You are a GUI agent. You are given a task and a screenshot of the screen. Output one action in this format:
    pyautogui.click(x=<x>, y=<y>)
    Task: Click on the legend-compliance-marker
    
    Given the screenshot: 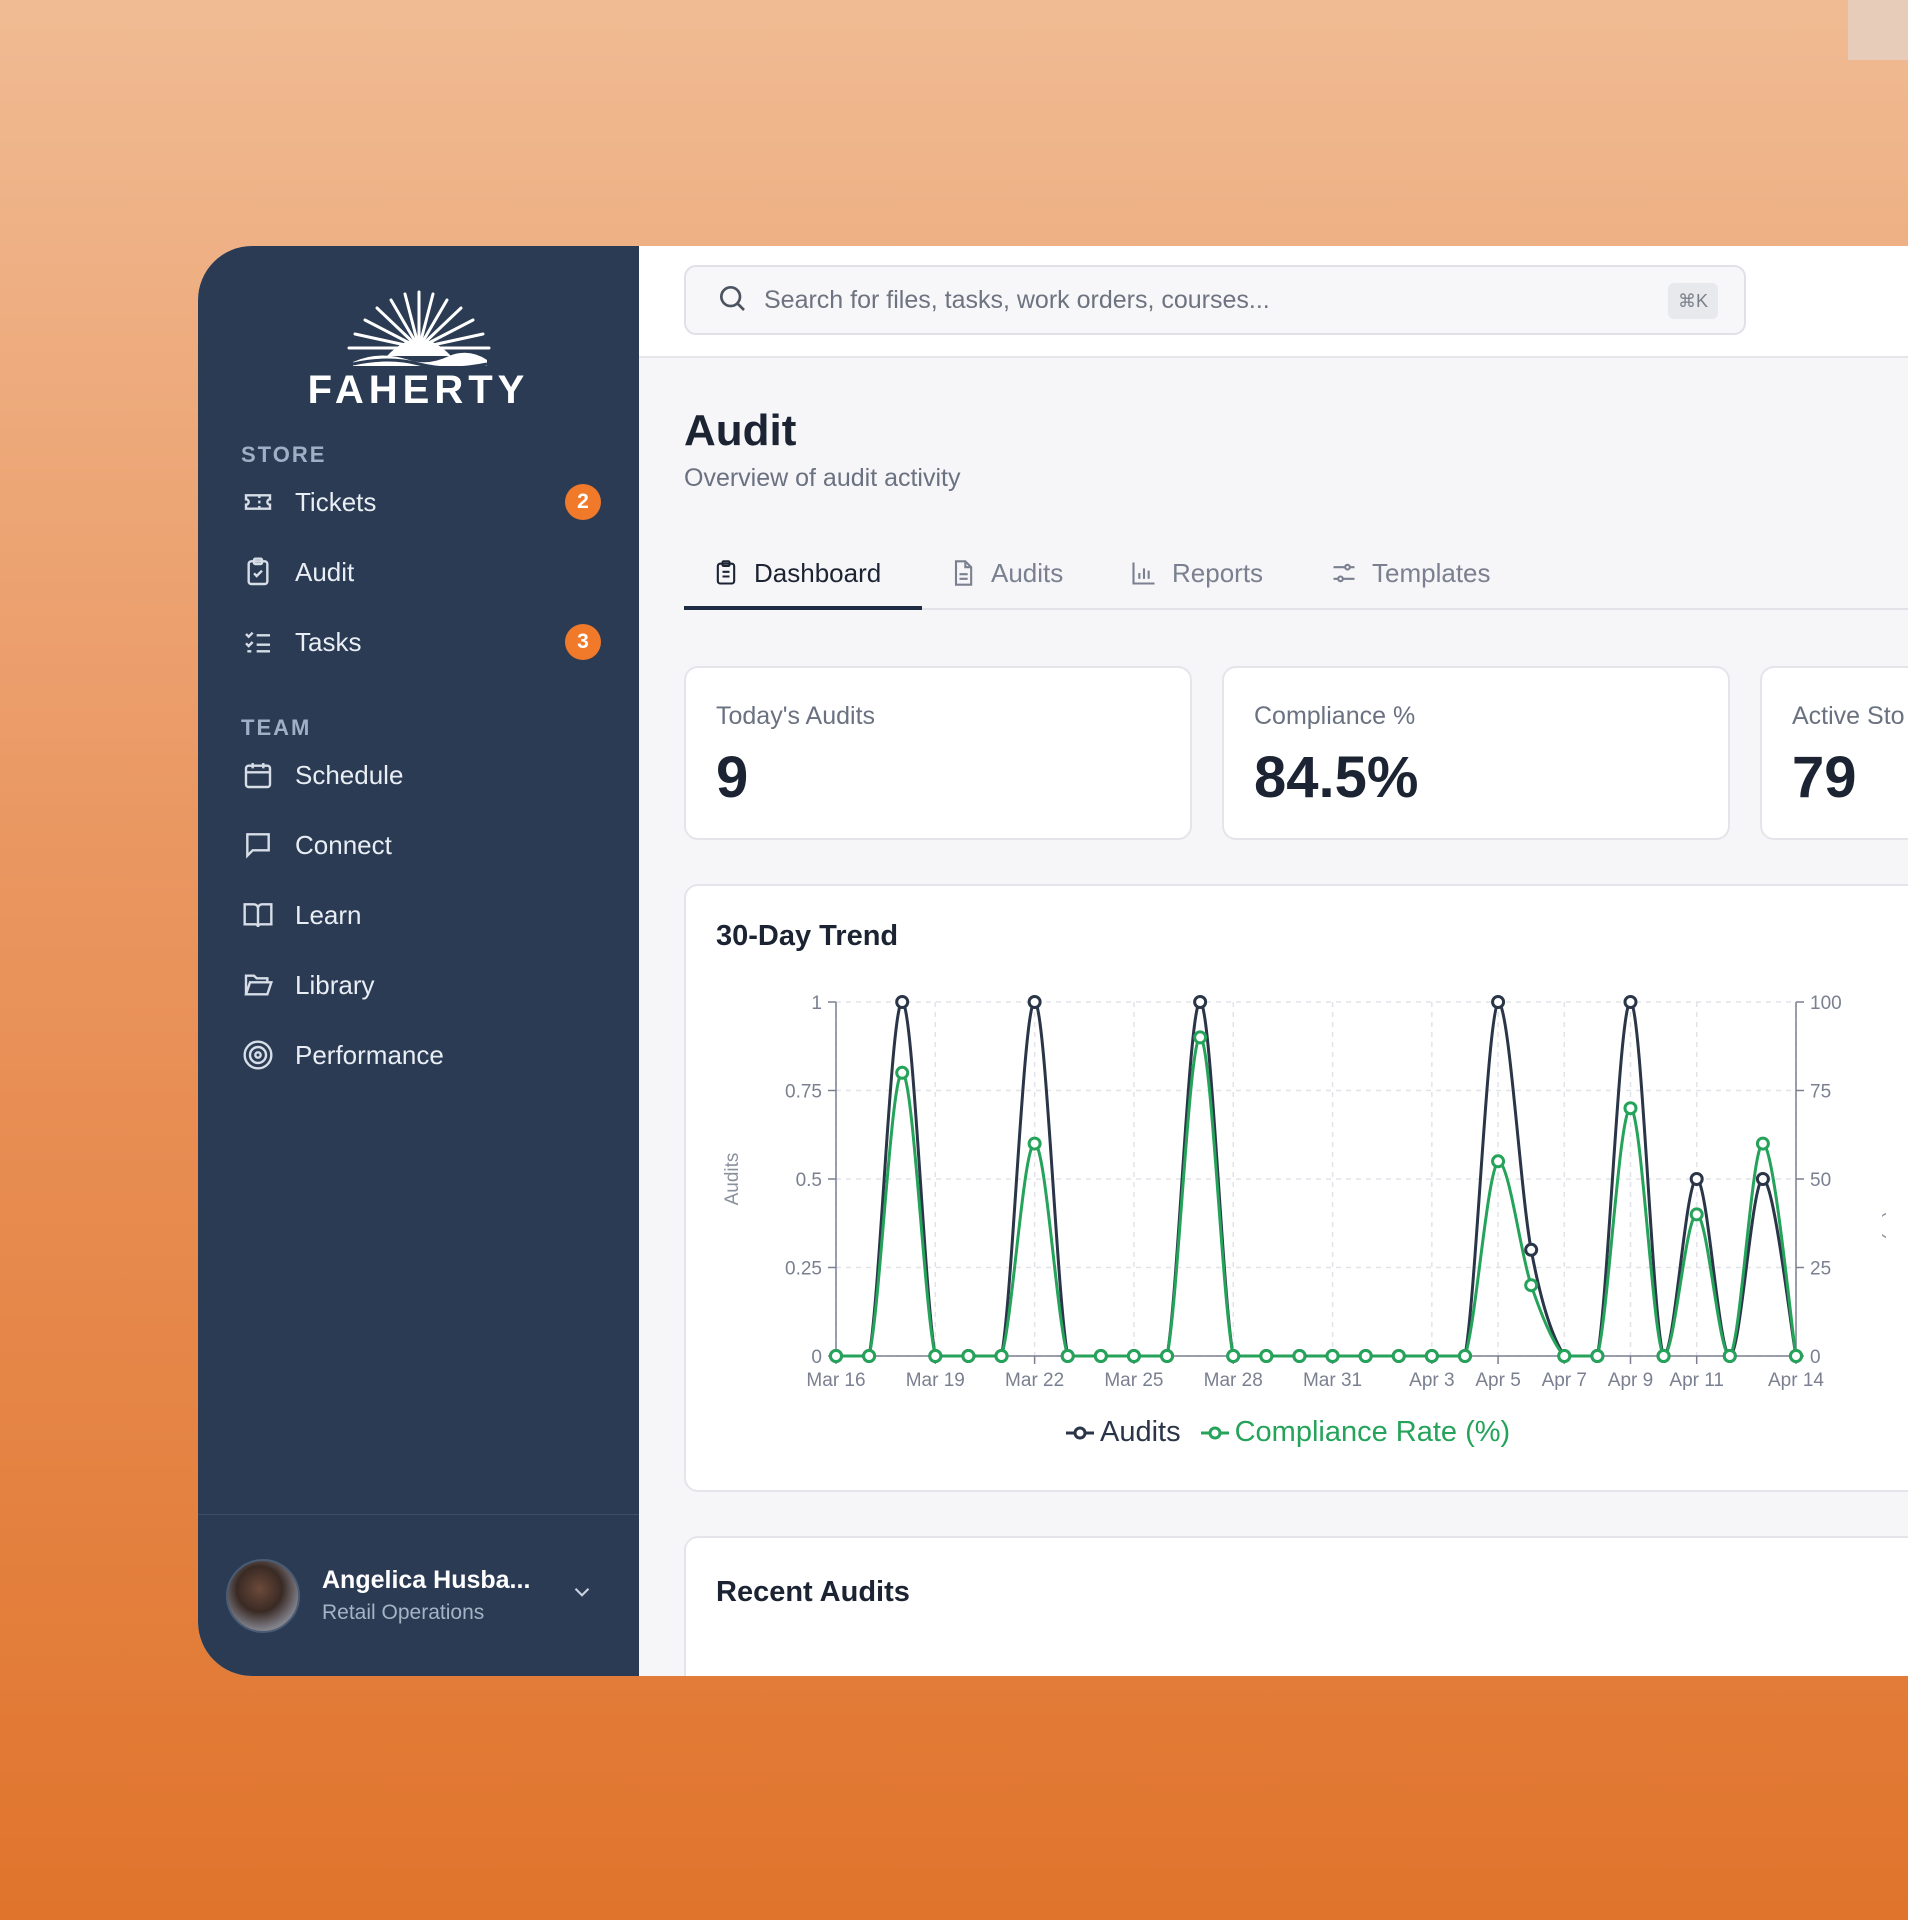 What is the action you would take?
    pyautogui.click(x=1214, y=1432)
    